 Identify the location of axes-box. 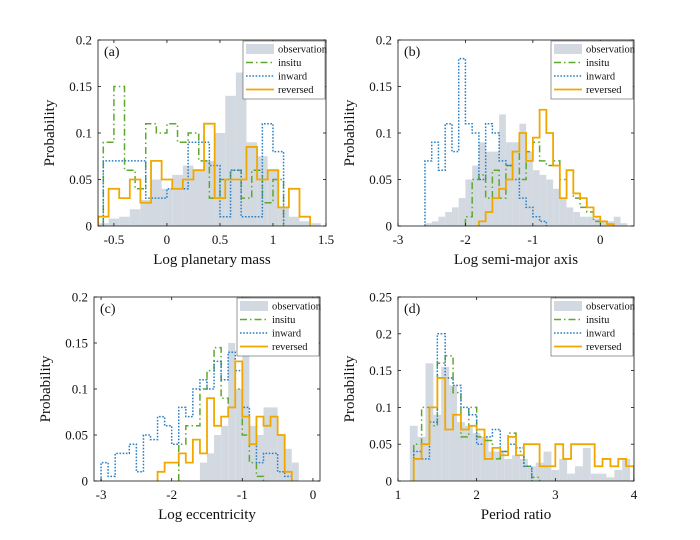
(516, 389).